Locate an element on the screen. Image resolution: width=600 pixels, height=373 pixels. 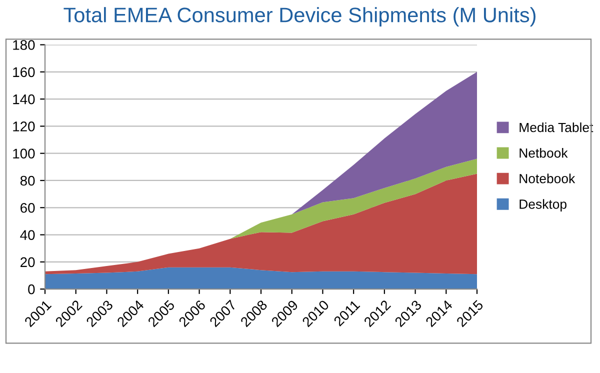
y-tick-label: 120 is located at coordinates (24, 127).